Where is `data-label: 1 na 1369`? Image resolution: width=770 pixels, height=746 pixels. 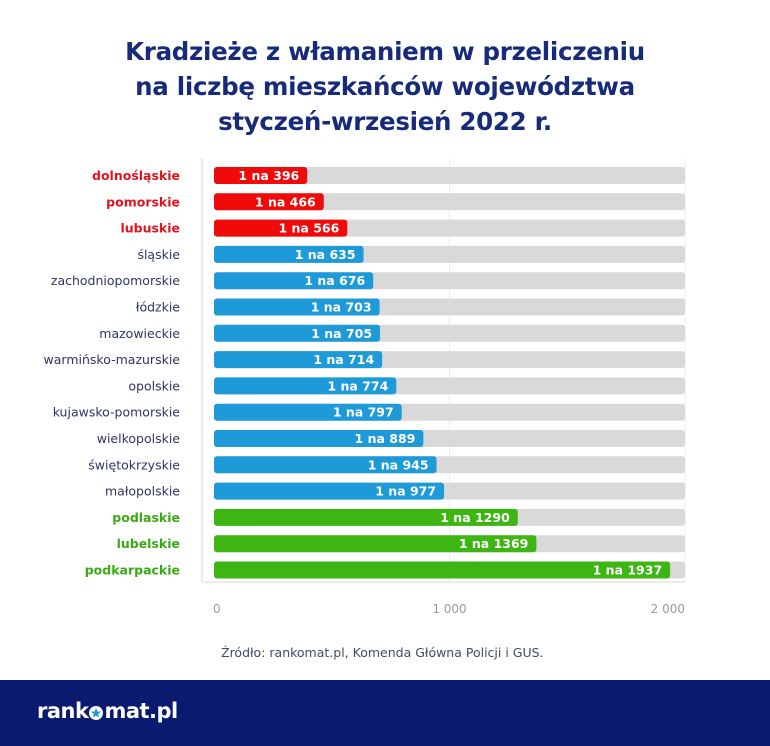
data-label: 1 na 1369 is located at coordinates (494, 543).